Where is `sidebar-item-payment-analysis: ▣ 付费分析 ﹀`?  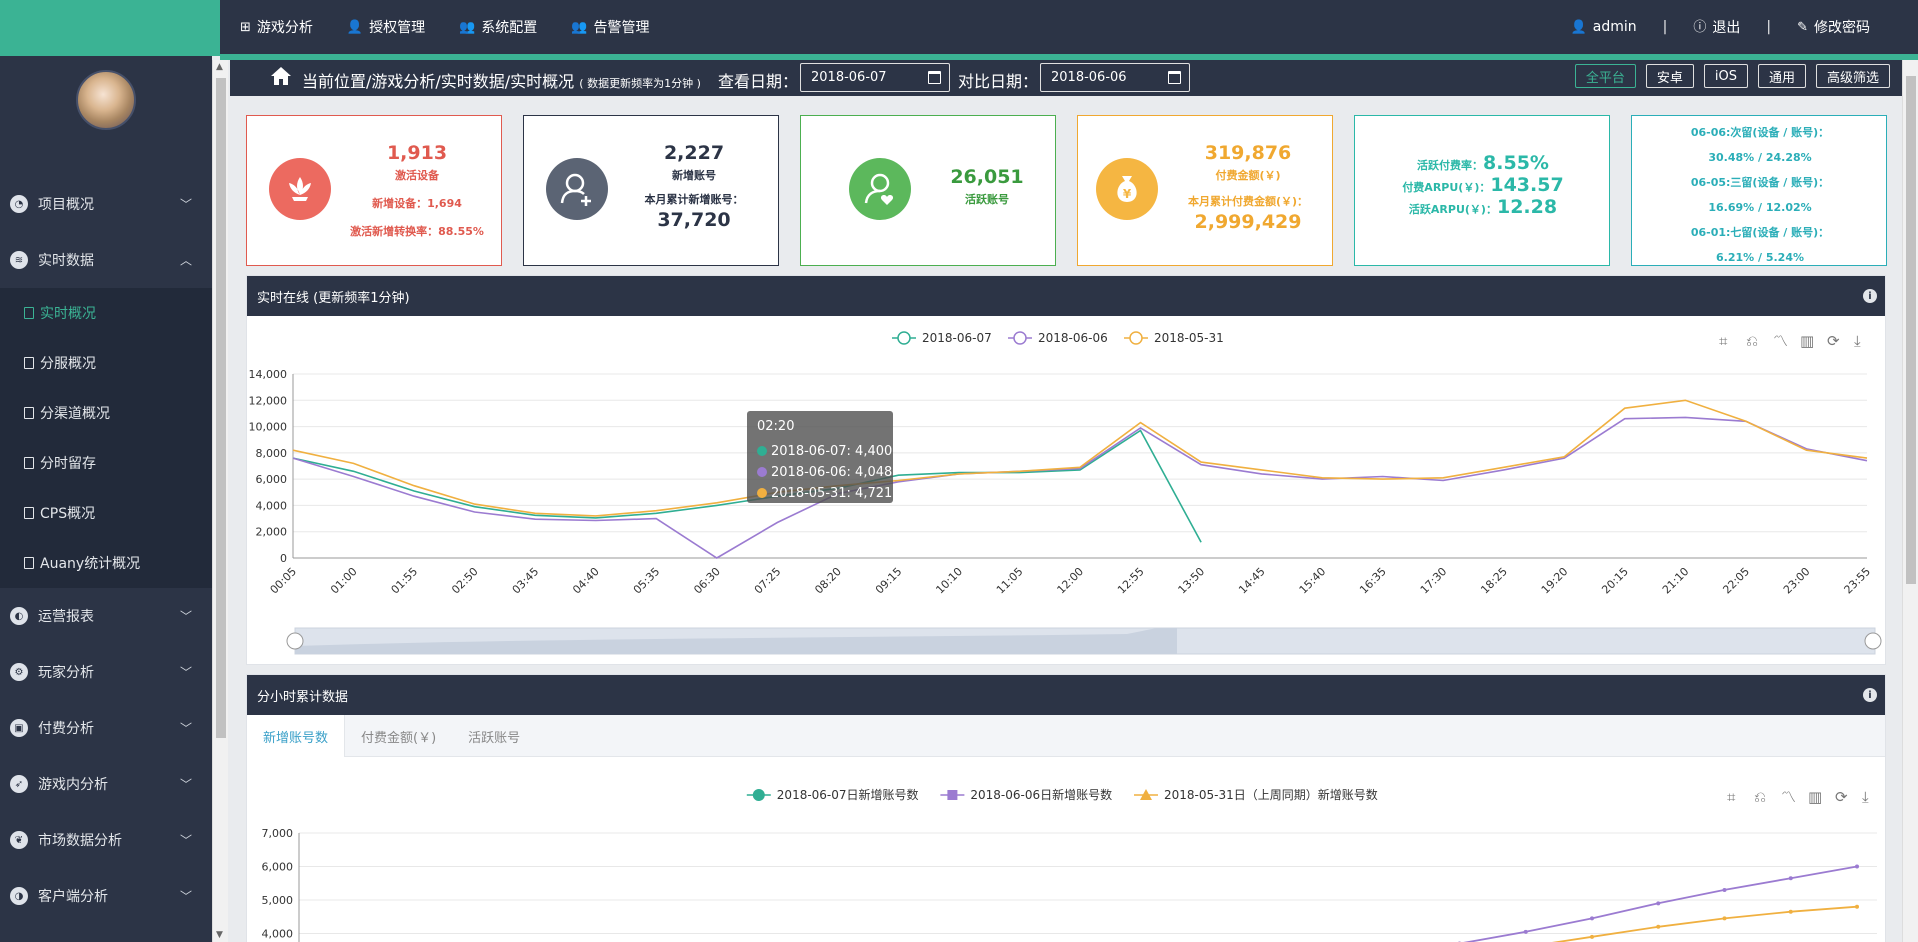
sidebar-item-payment-analysis: ▣ 付费分析 ﹀ is located at coordinates (106, 728).